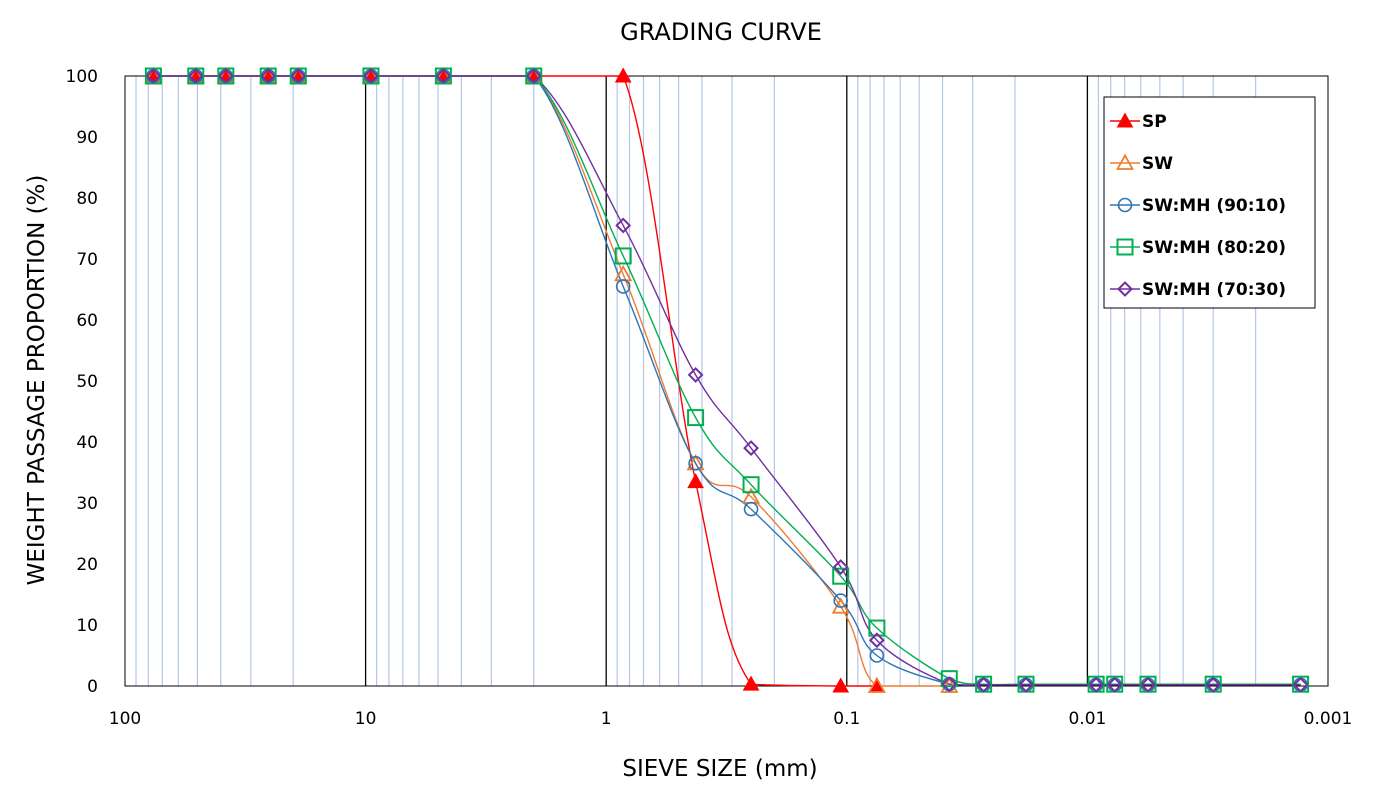 The width and height of the screenshot is (1379, 800). I want to click on y-tick-label: 30, so click(87, 504).